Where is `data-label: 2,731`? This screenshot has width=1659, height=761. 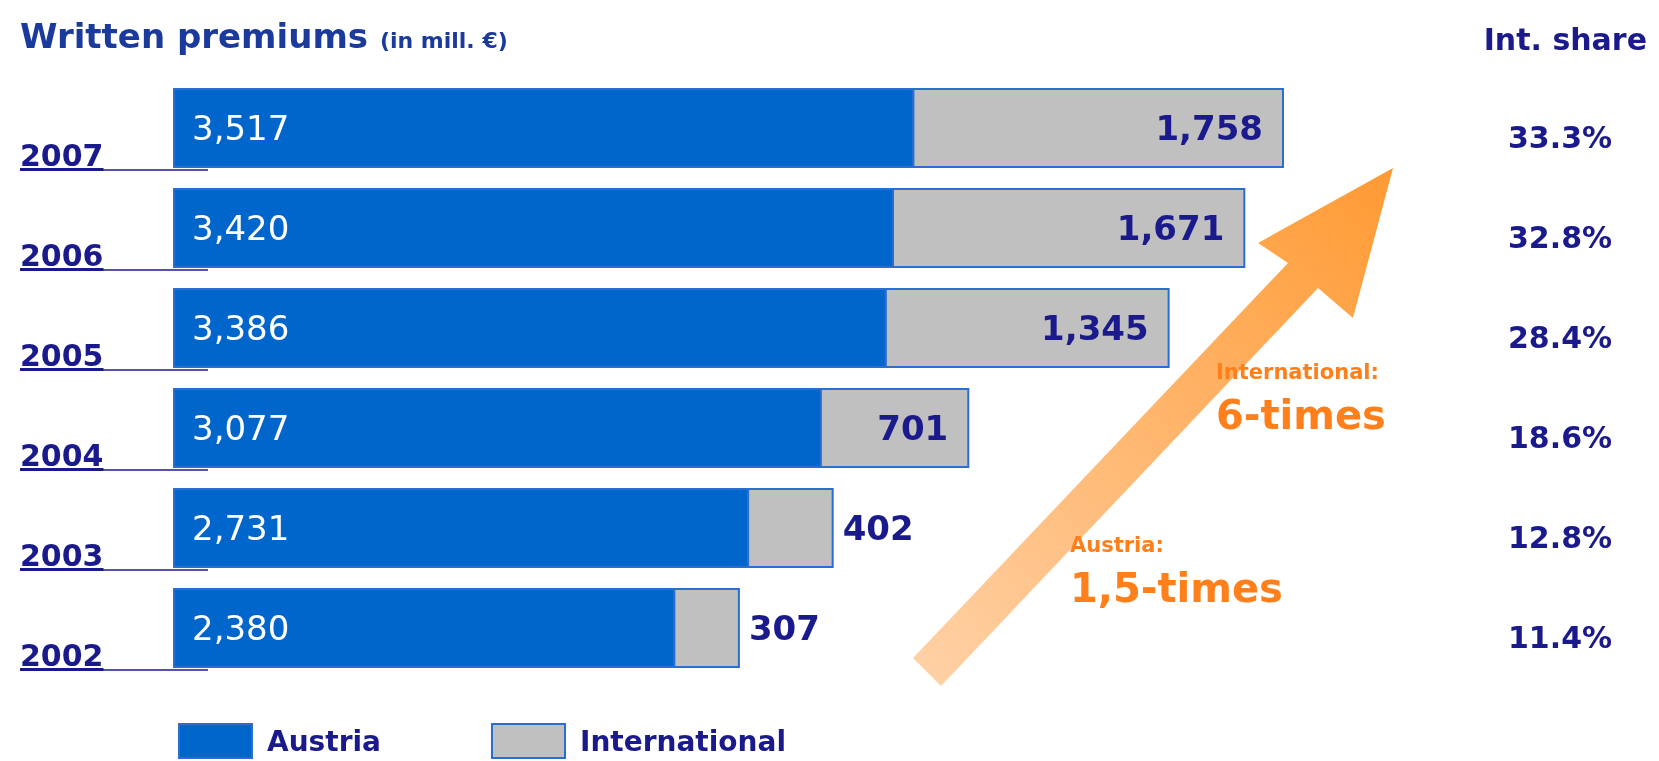 data-label: 2,731 is located at coordinates (241, 527).